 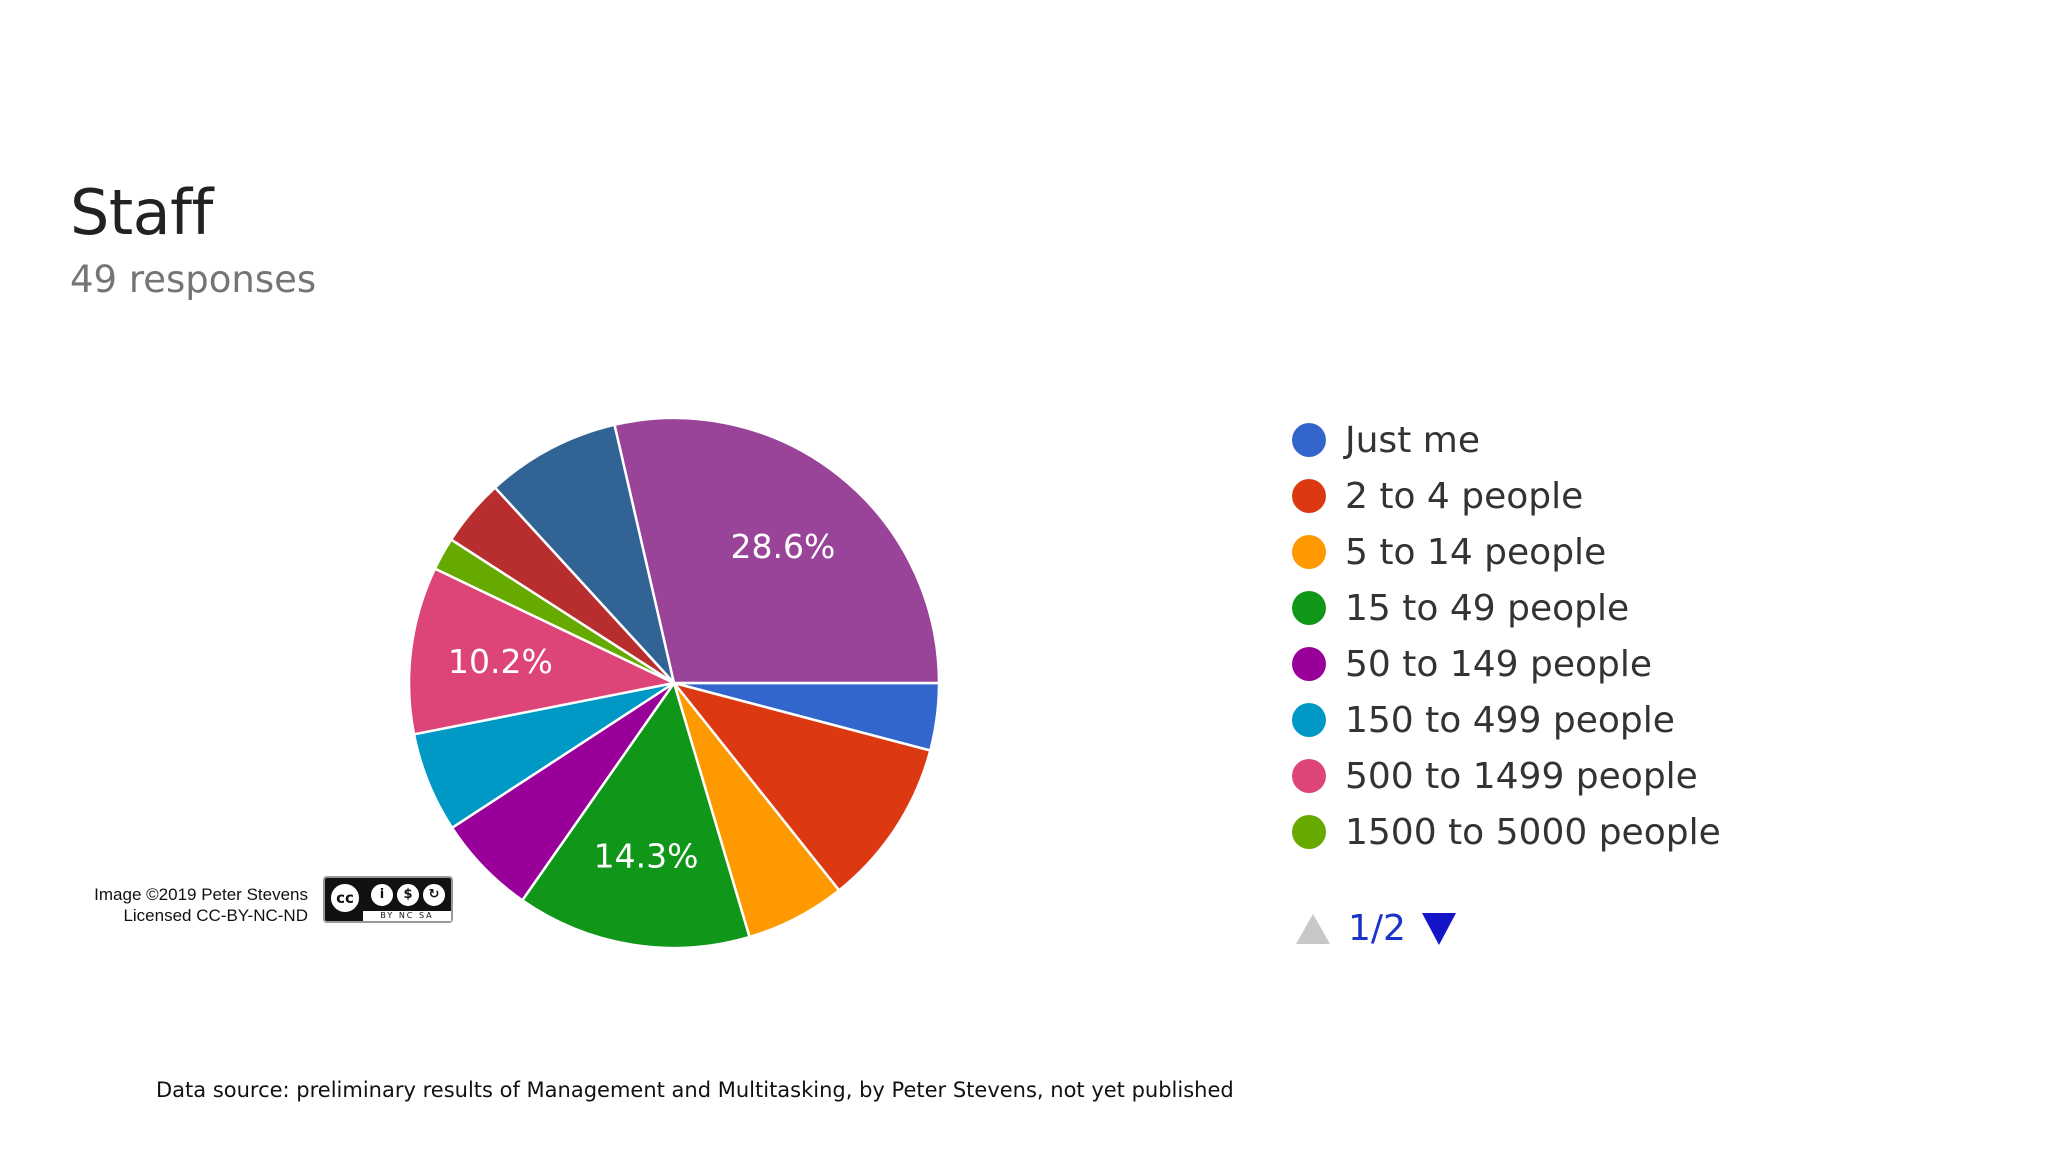 What do you see at coordinates (388, 899) in the screenshot?
I see `cc-by-nc-sa-icon: cc i $ ↻ BY NC SA` at bounding box center [388, 899].